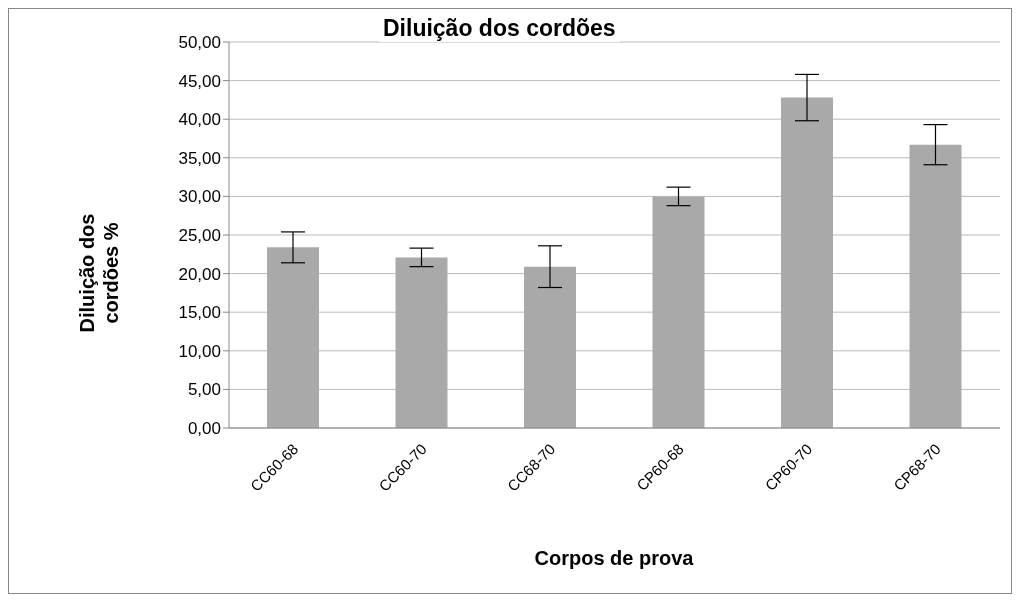 This screenshot has height=600, width=1018. What do you see at coordinates (204, 390) in the screenshot?
I see `y-tick-label: 5,00` at bounding box center [204, 390].